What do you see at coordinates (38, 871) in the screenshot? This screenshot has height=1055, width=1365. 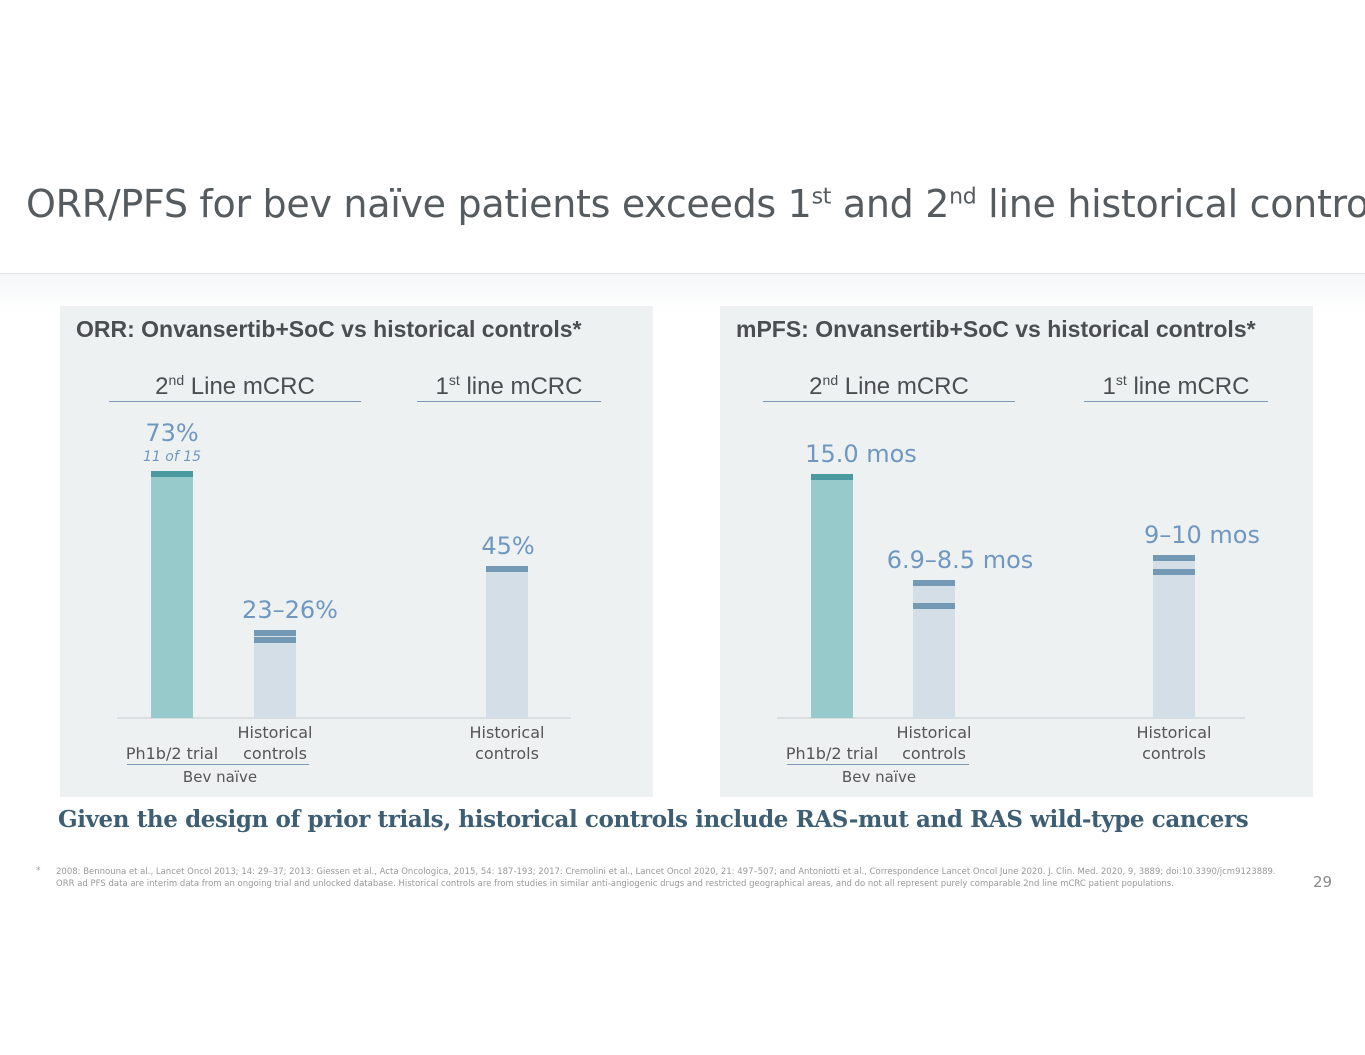 I see `footnote-marker: *` at bounding box center [38, 871].